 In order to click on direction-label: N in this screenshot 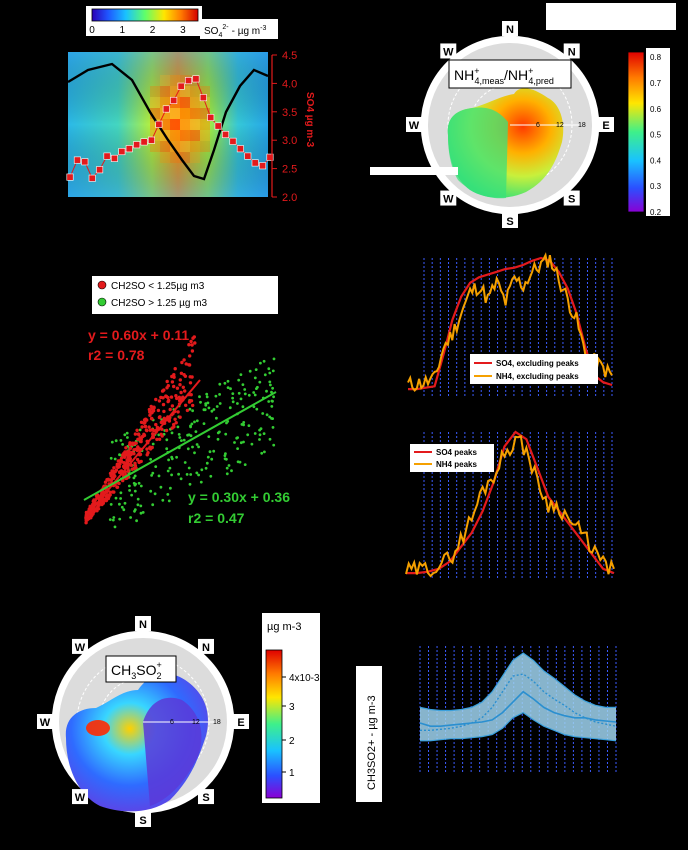, I will do `click(206, 648)`.